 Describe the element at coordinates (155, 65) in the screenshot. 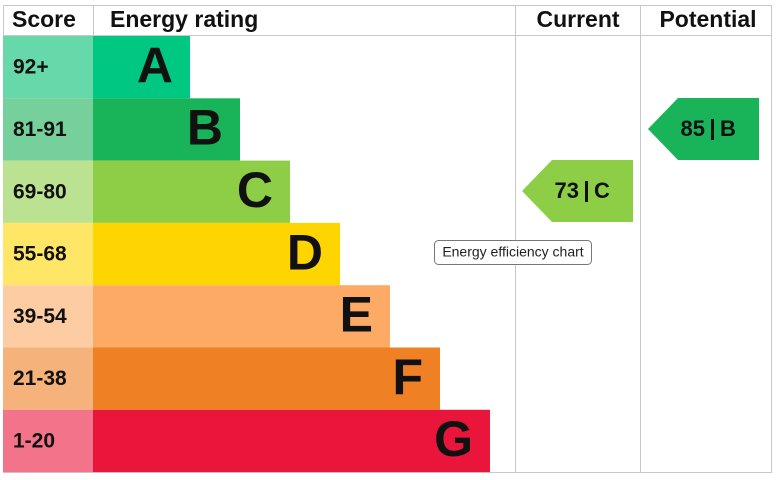

I see `band-letter: A` at that location.